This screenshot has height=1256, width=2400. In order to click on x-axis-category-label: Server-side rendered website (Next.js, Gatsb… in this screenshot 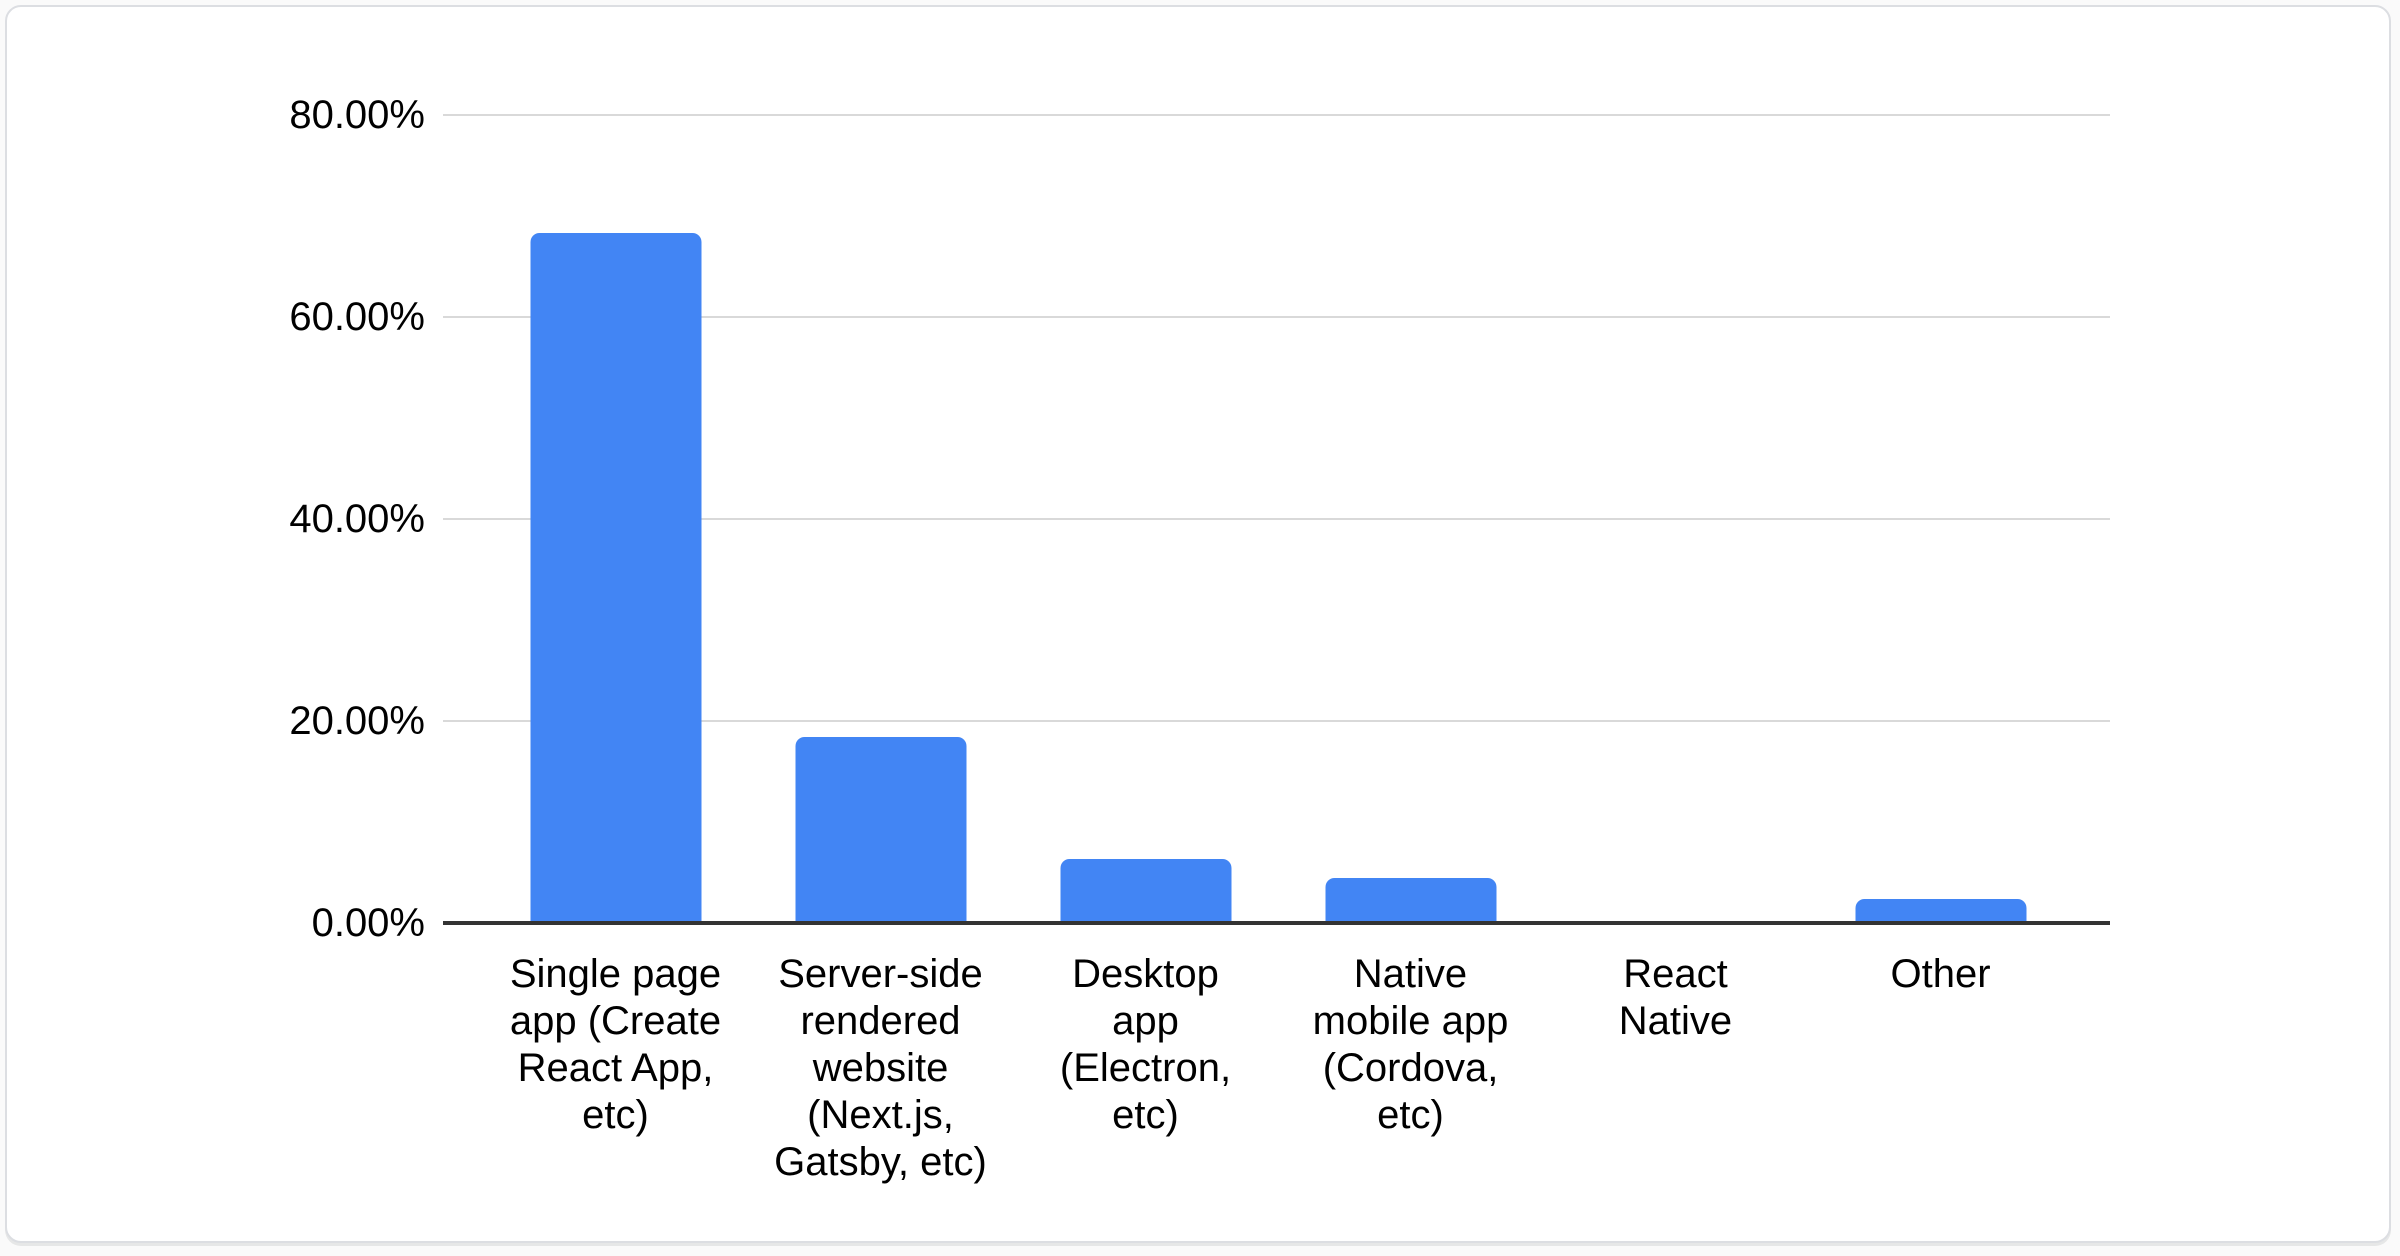, I will do `click(880, 1068)`.